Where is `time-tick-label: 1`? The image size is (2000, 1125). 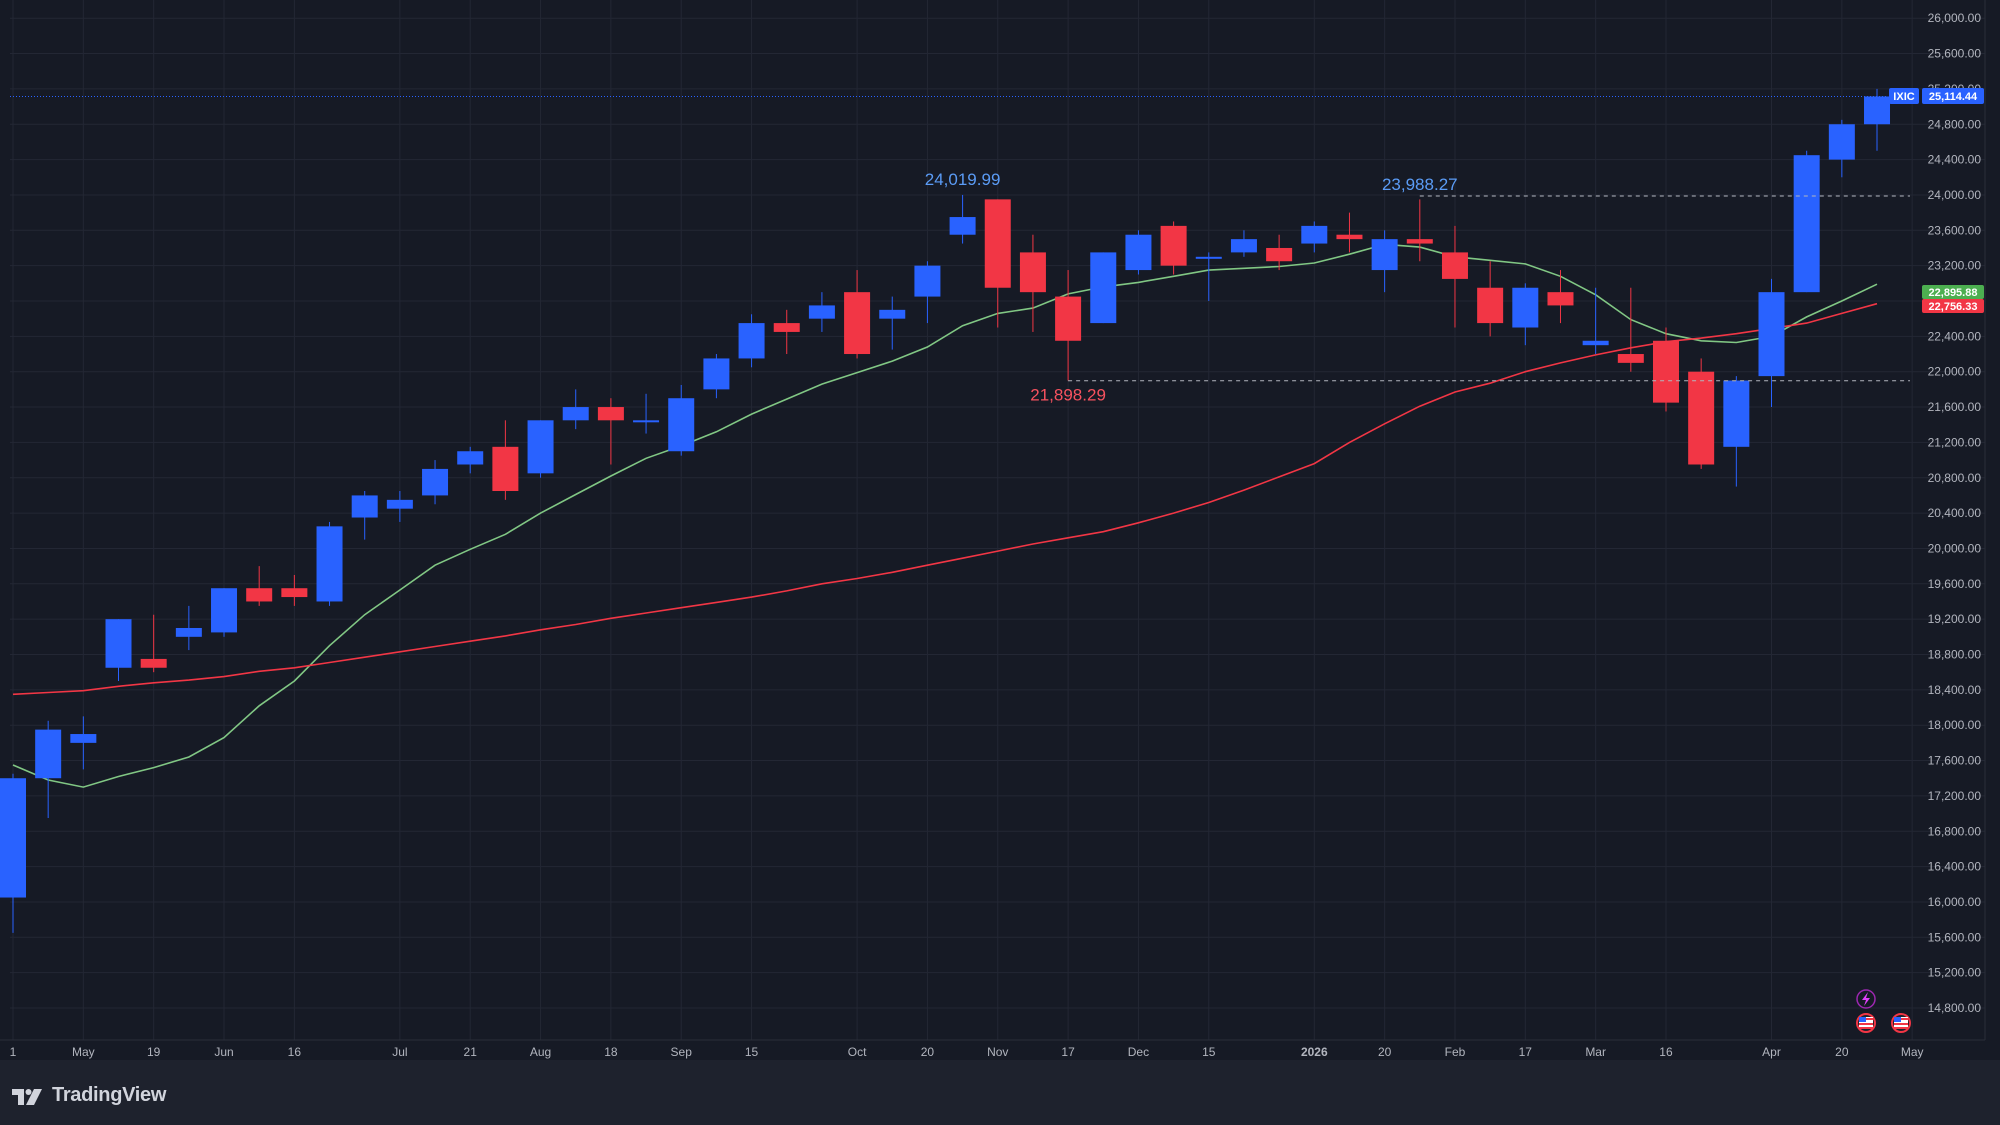
time-tick-label: 1 is located at coordinates (13, 1052).